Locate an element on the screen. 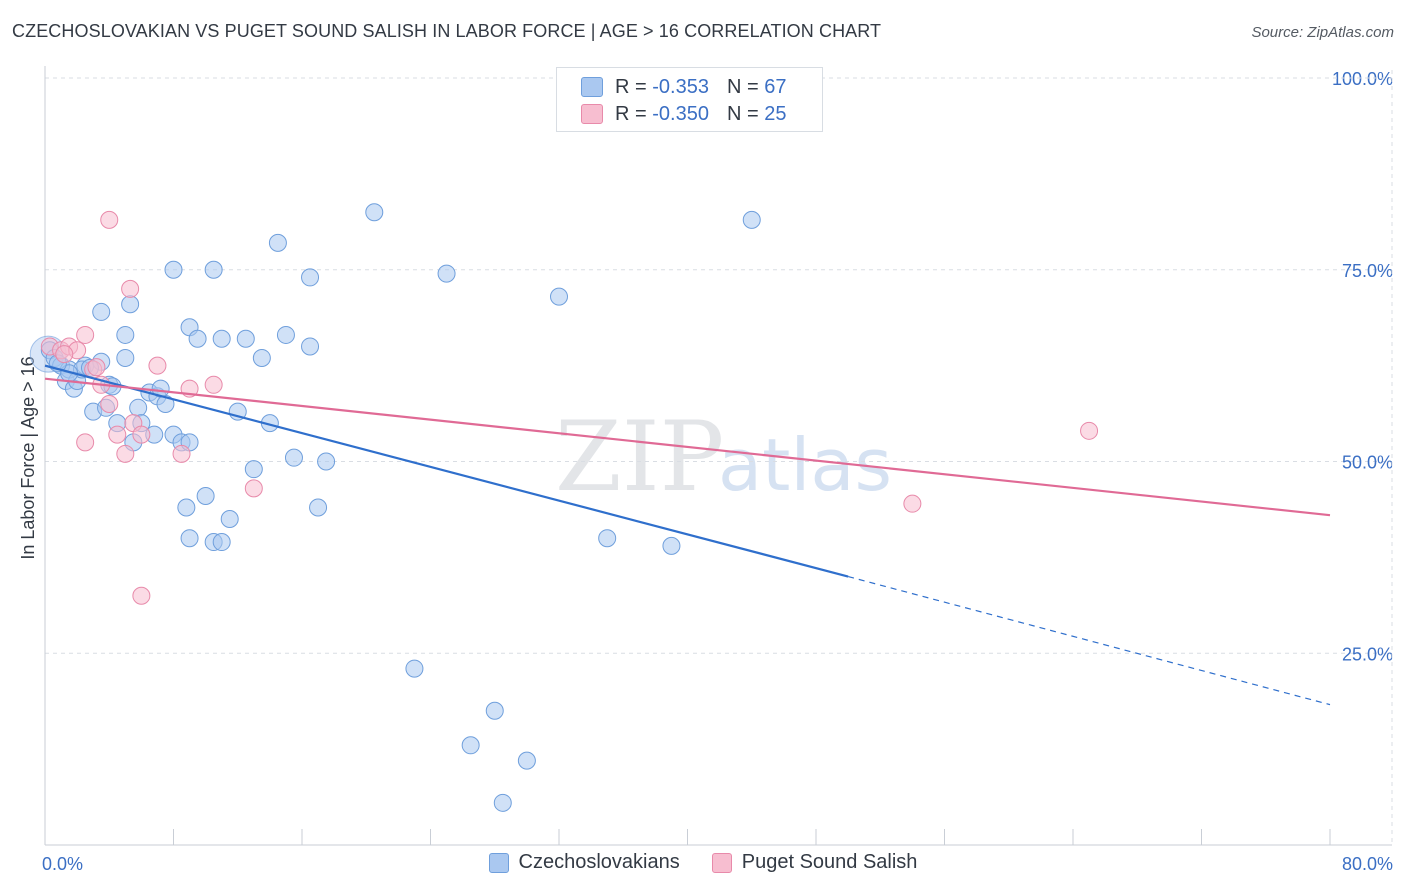 Image resolution: width=1406 pixels, height=892 pixels. y-tick-label: 75.0% is located at coordinates (1367, 271).